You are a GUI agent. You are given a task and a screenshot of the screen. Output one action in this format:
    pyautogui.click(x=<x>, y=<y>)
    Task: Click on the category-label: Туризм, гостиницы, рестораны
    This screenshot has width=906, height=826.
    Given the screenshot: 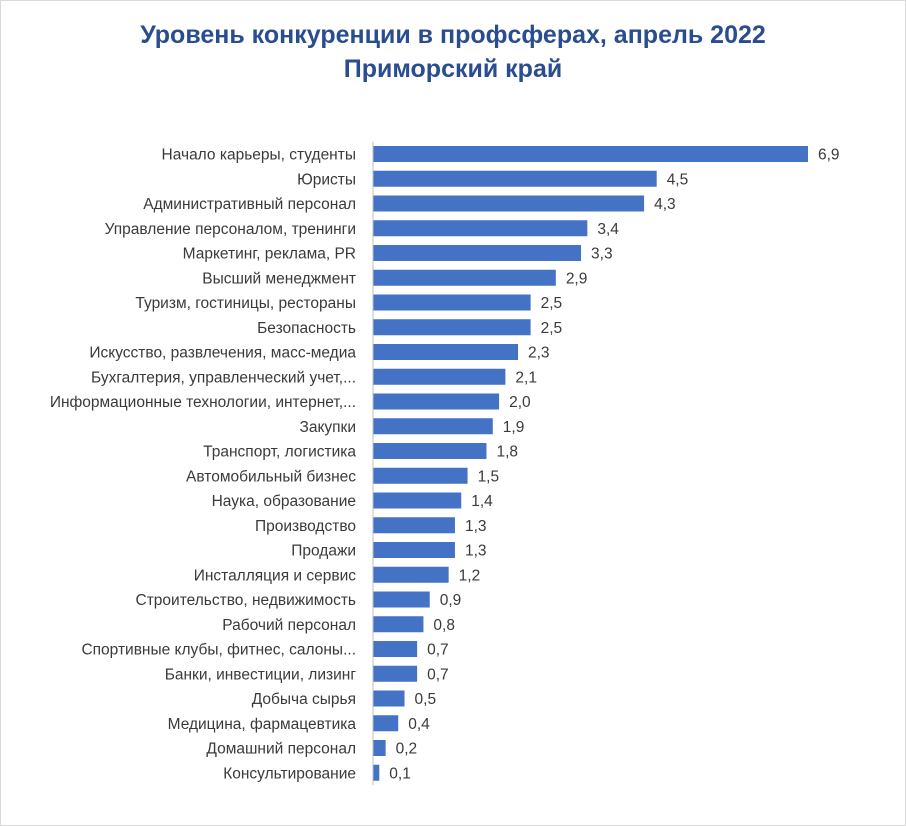 What is the action you would take?
    pyautogui.click(x=245, y=303)
    